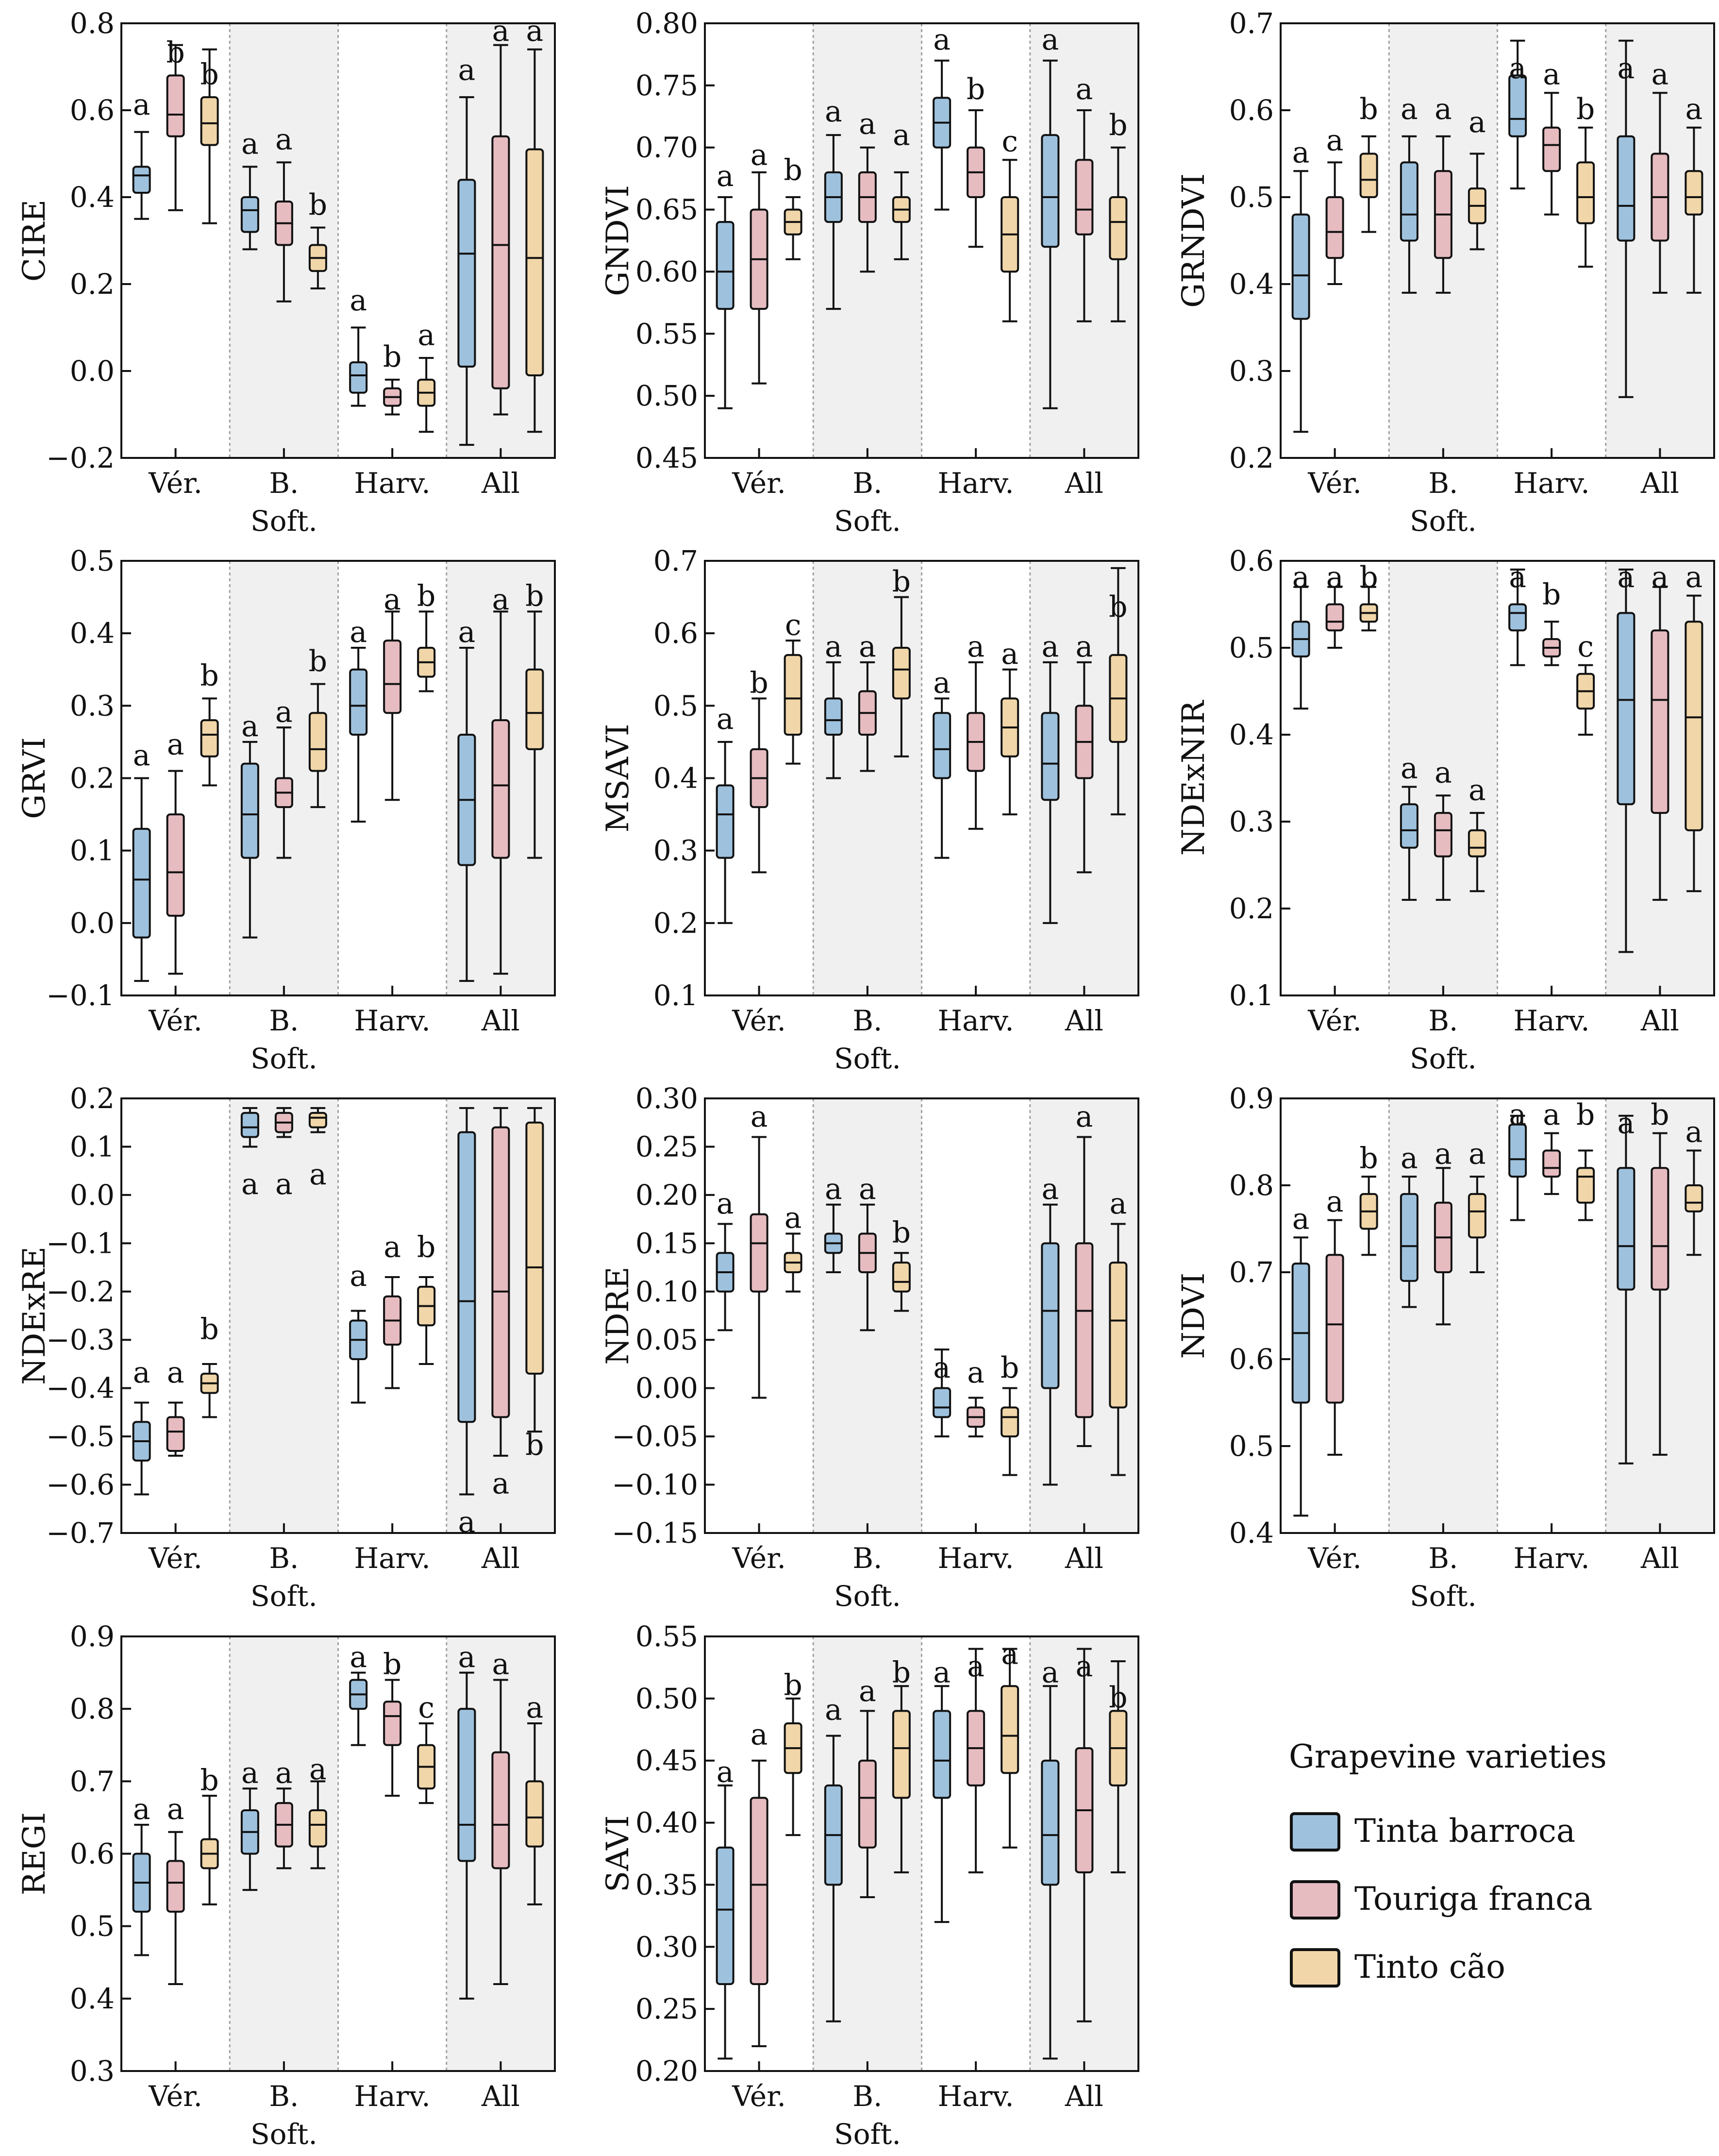 The width and height of the screenshot is (1719, 2156). I want to click on y-tick-label: 0.55, so click(666, 1636).